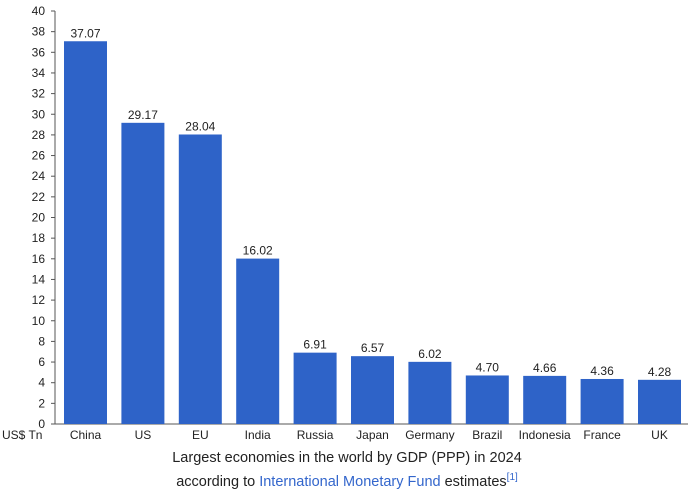  Describe the element at coordinates (143, 115) in the screenshot. I see `value-label: 29.17` at that location.